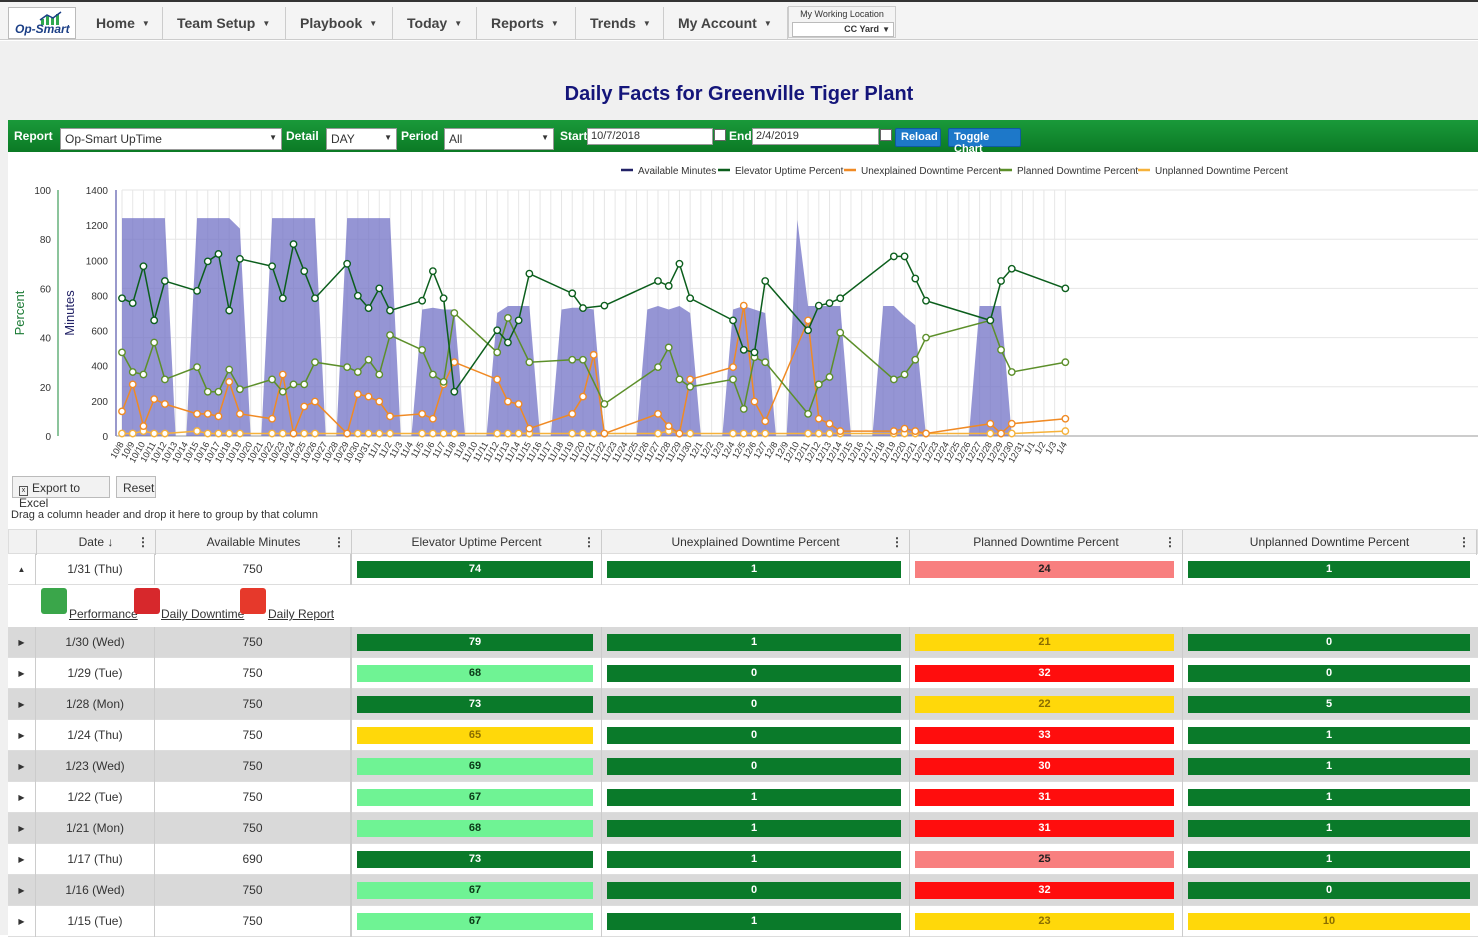 This screenshot has width=1478, height=937. I want to click on available-minutes-cell: 750, so click(253, 735).